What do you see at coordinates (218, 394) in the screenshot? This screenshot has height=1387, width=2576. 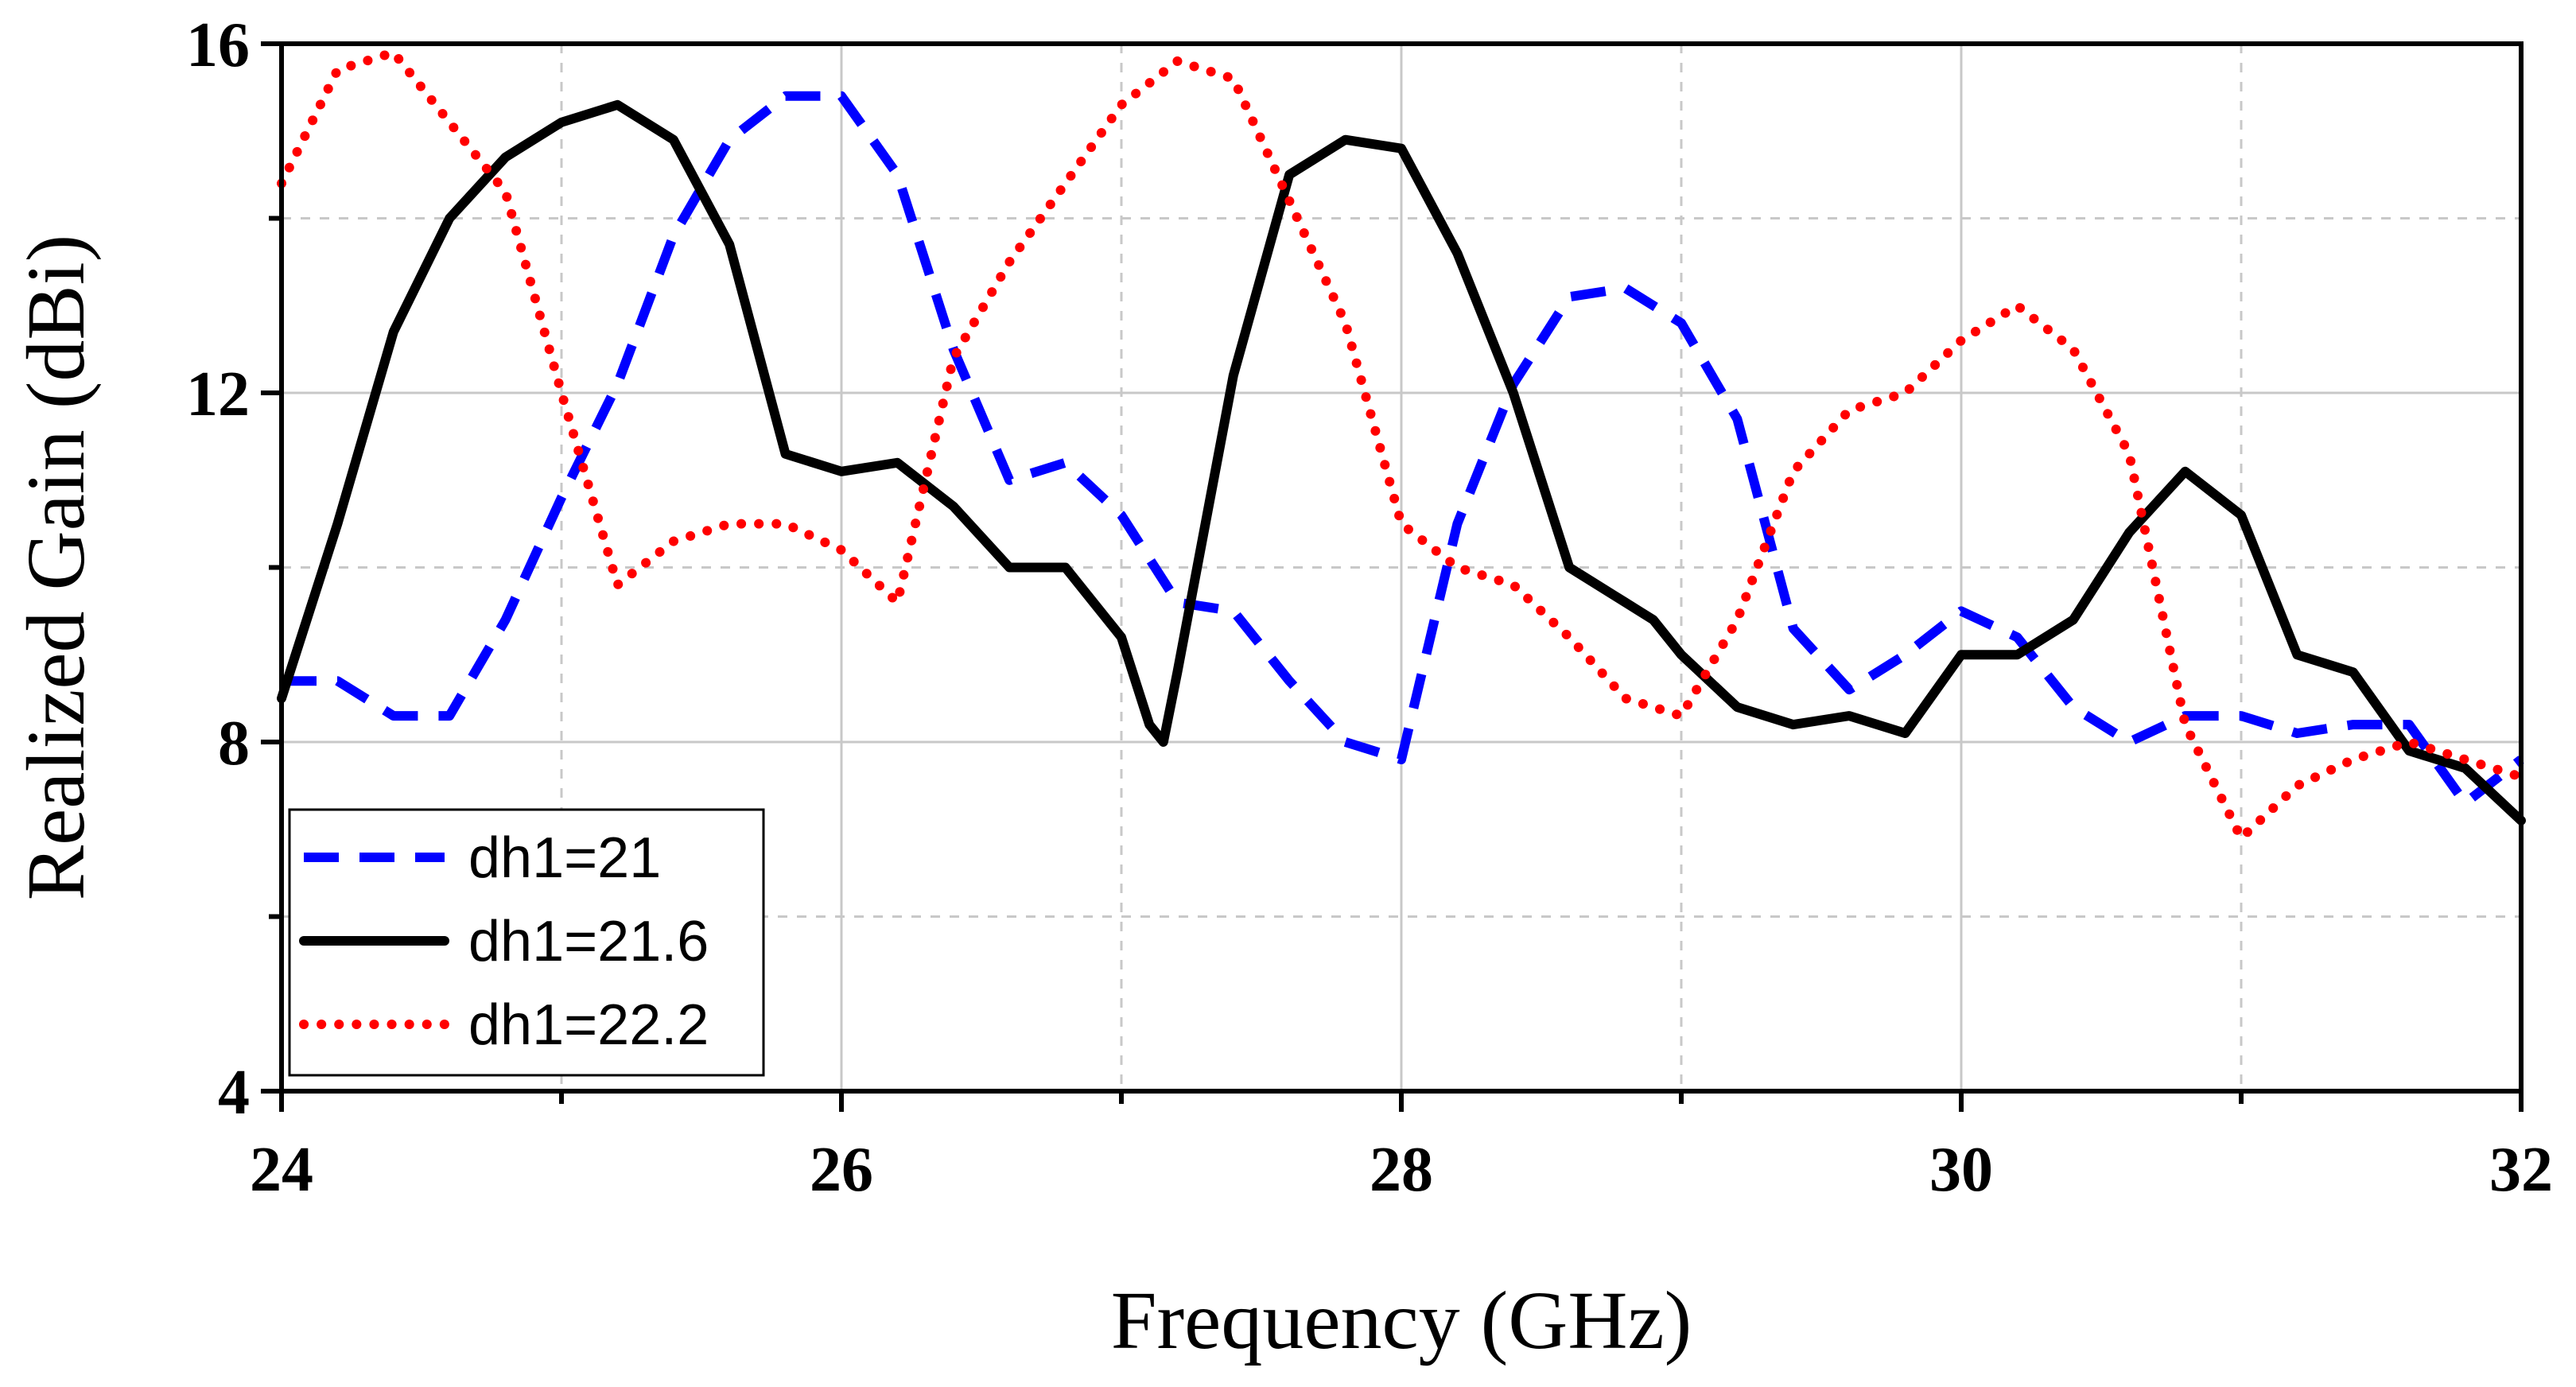 I see `y-tick-label: 12` at bounding box center [218, 394].